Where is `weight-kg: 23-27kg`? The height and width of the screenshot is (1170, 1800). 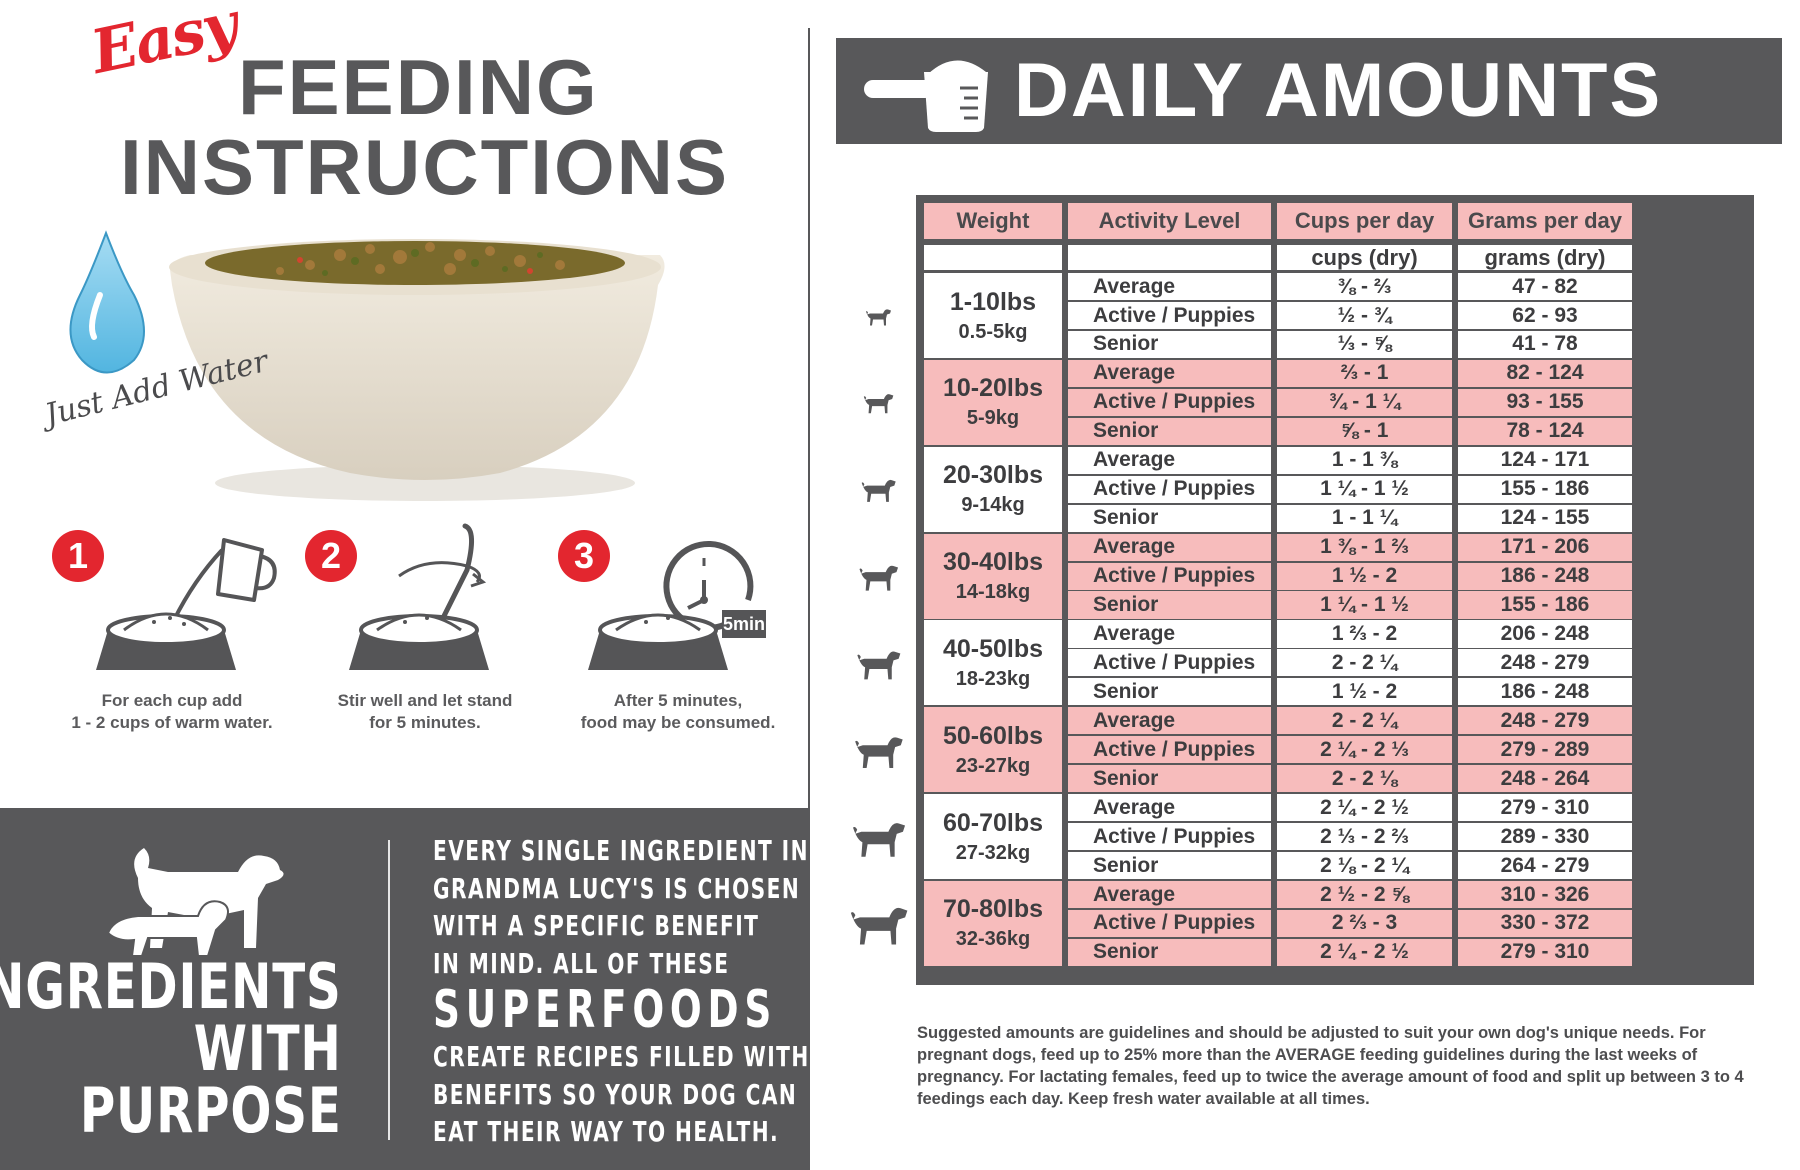 weight-kg: 23-27kg is located at coordinates (993, 765).